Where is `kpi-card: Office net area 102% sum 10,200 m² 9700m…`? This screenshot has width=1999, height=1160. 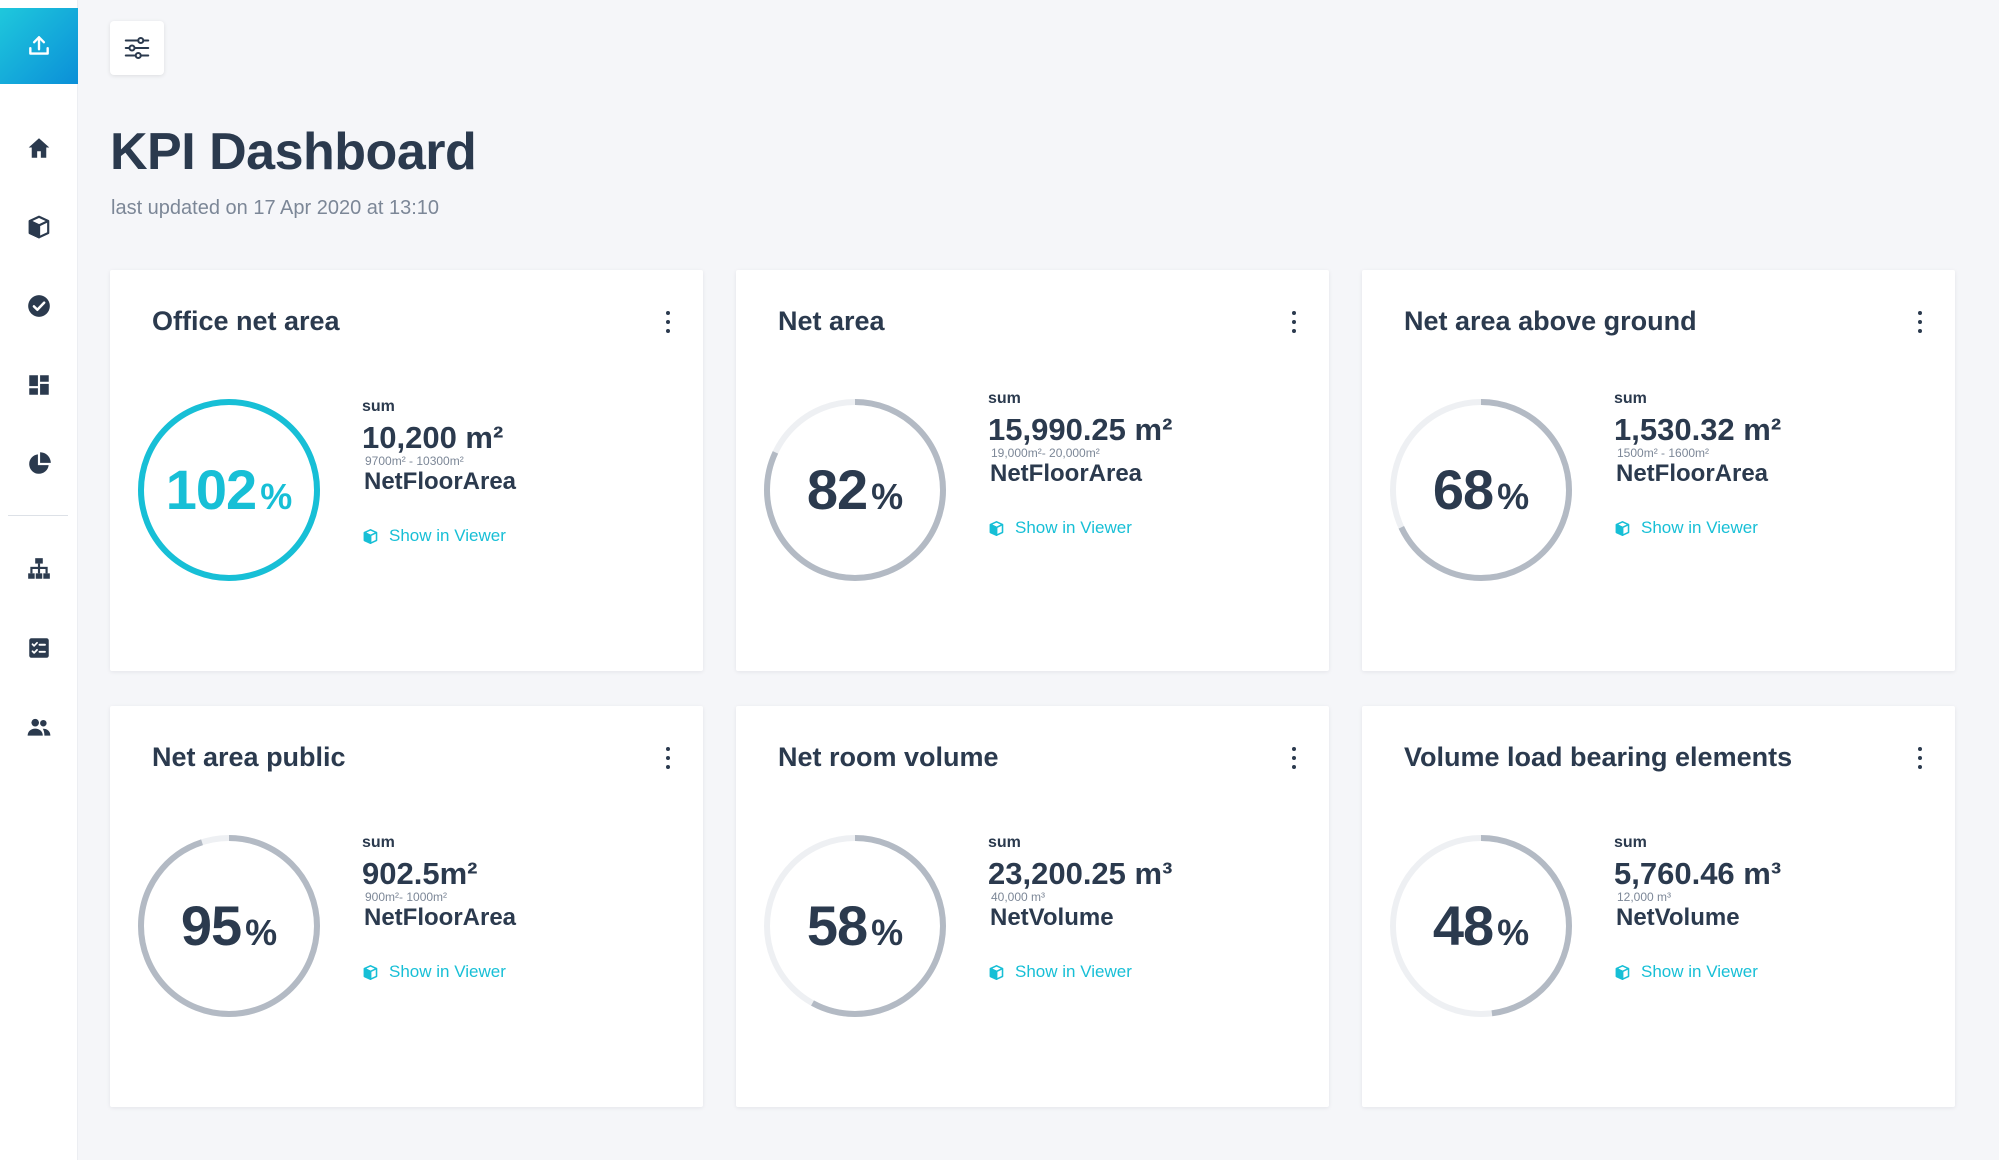
kpi-card: Office net area 102% sum 10,200 m² 9700m… is located at coordinates (406, 470).